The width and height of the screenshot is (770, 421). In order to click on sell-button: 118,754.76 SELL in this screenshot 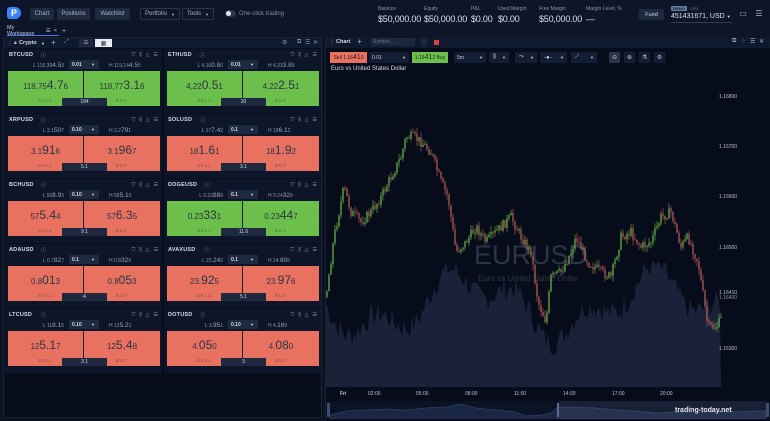, I will do `click(45, 88)`.